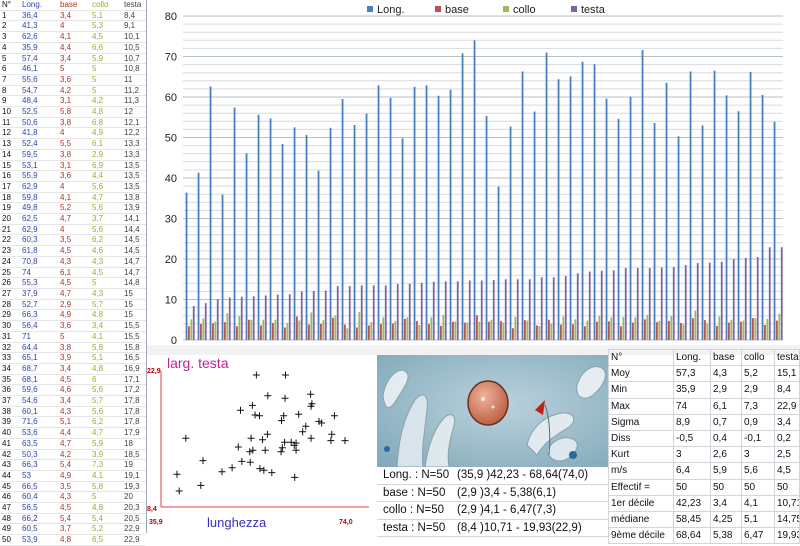  What do you see at coordinates (10, 529) in the screenshot?
I see `table-cell: 49` at bounding box center [10, 529].